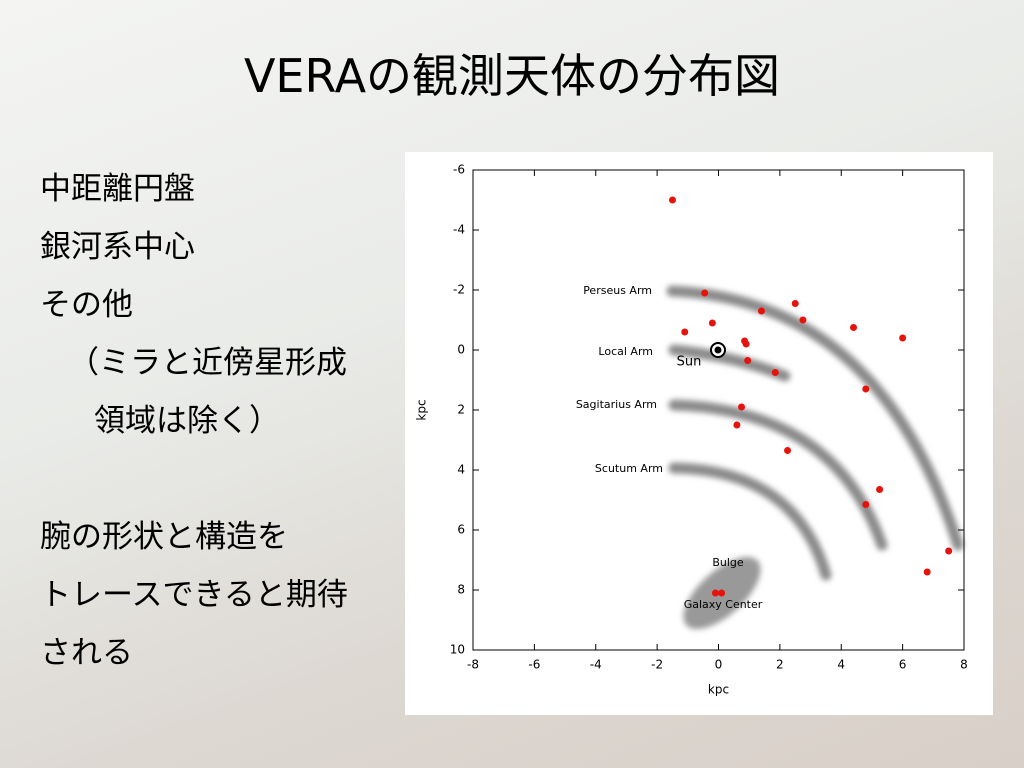  Describe the element at coordinates (723, 604) in the screenshot. I see `annotation: Galaxy Center` at that location.